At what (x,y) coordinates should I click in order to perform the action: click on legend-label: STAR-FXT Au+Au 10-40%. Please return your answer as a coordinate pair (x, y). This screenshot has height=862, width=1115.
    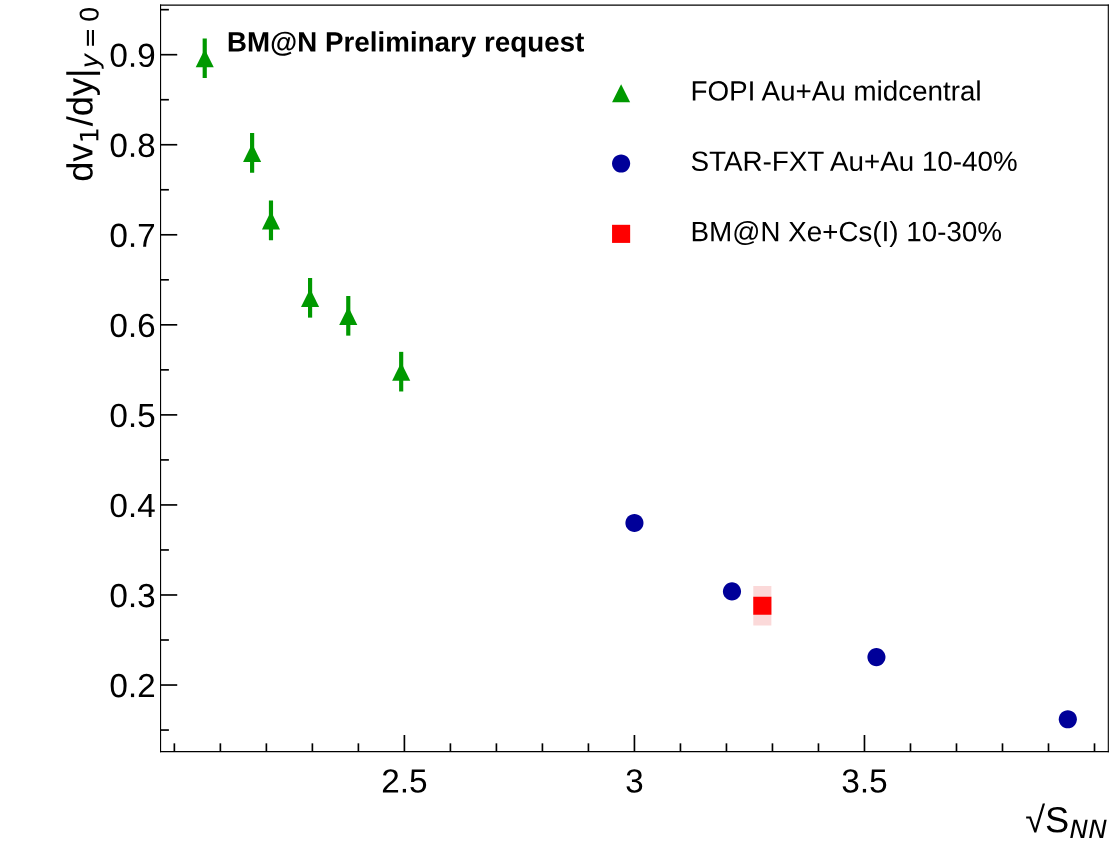
    Looking at the image, I should click on (854, 161).